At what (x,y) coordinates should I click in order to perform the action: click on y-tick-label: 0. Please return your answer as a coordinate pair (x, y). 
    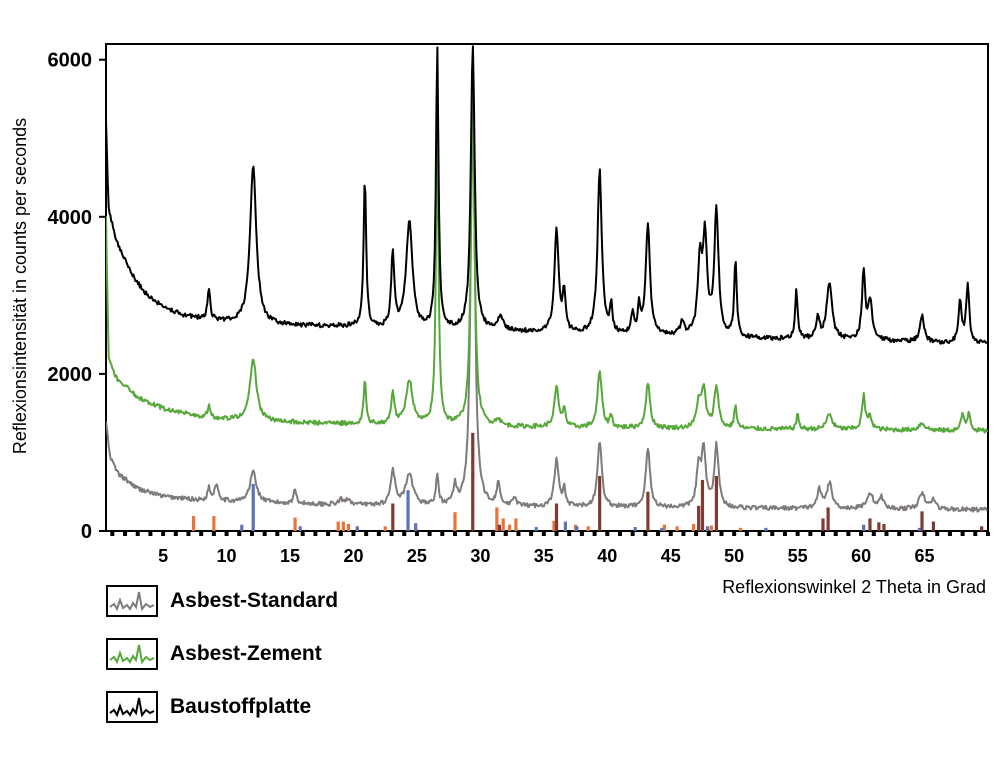
    Looking at the image, I should click on (86, 532).